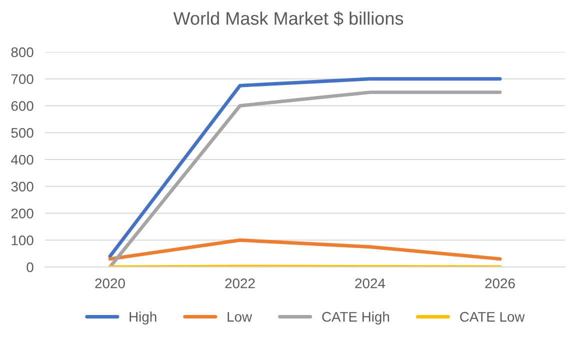  What do you see at coordinates (370, 283) in the screenshot?
I see `x-tick-label: 2024` at bounding box center [370, 283].